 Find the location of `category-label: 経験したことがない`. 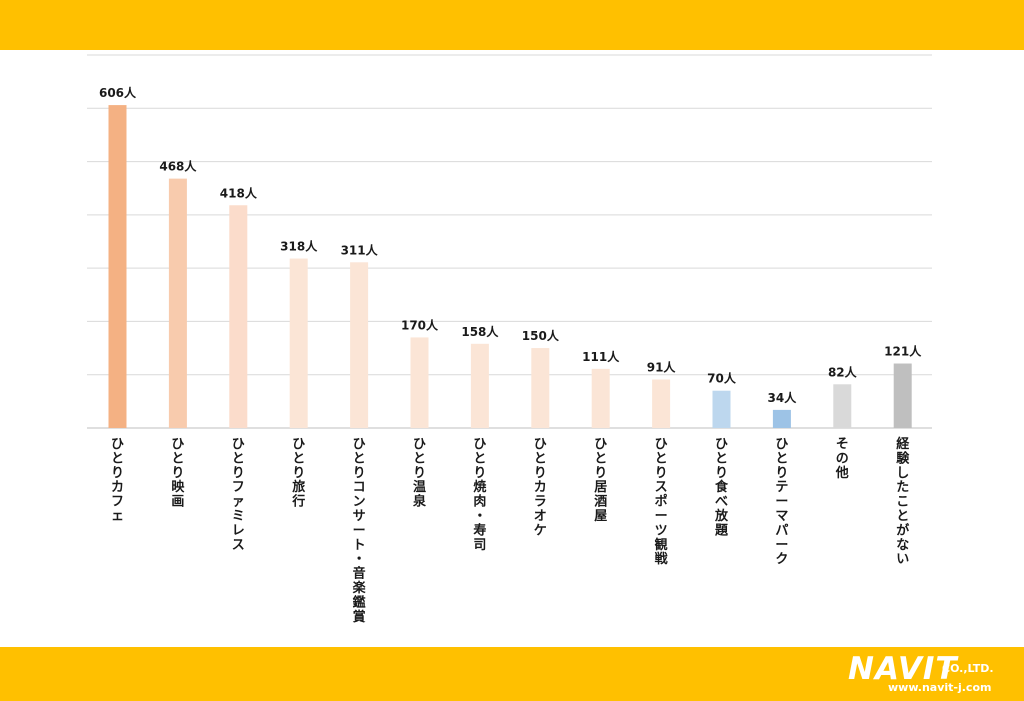

category-label: 経験したことがない is located at coordinates (903, 501).